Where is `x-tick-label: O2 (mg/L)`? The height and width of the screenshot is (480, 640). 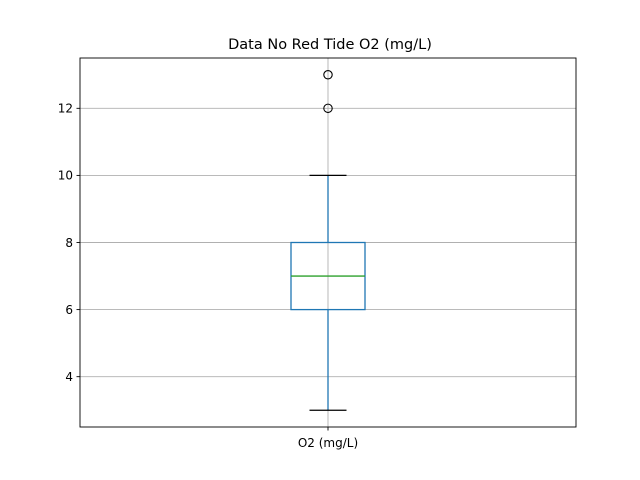 x-tick-label: O2 (mg/L) is located at coordinates (328, 443).